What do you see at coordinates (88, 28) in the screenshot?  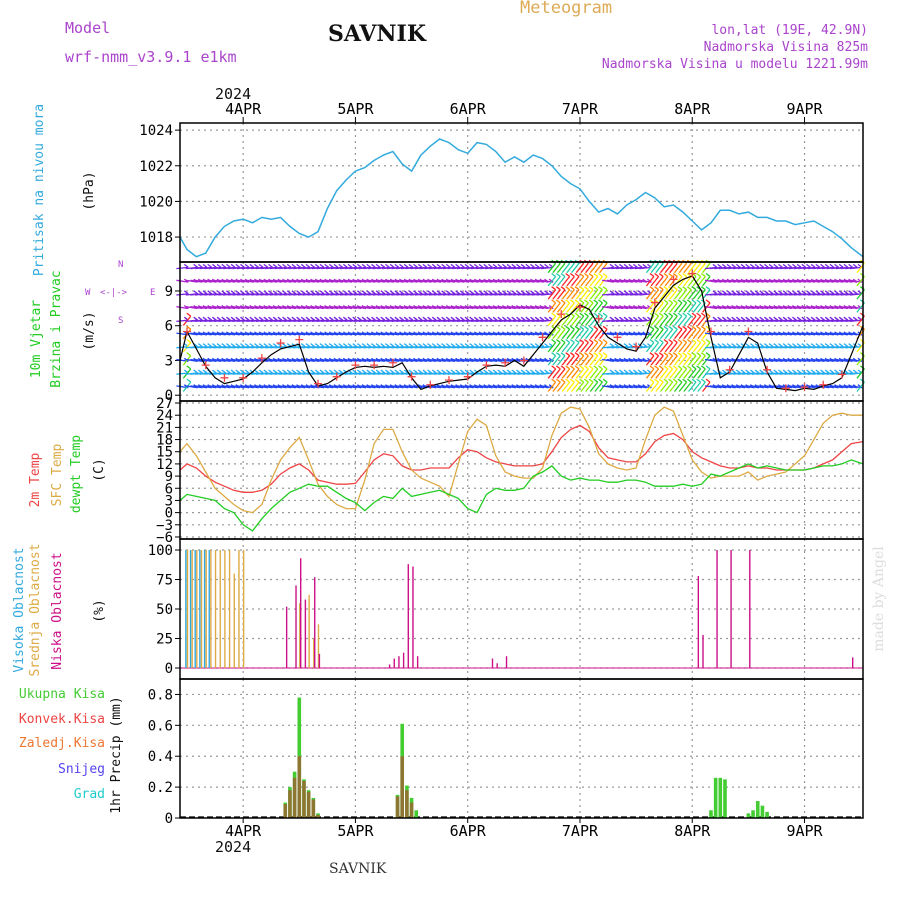 I see `model-label: Model` at bounding box center [88, 28].